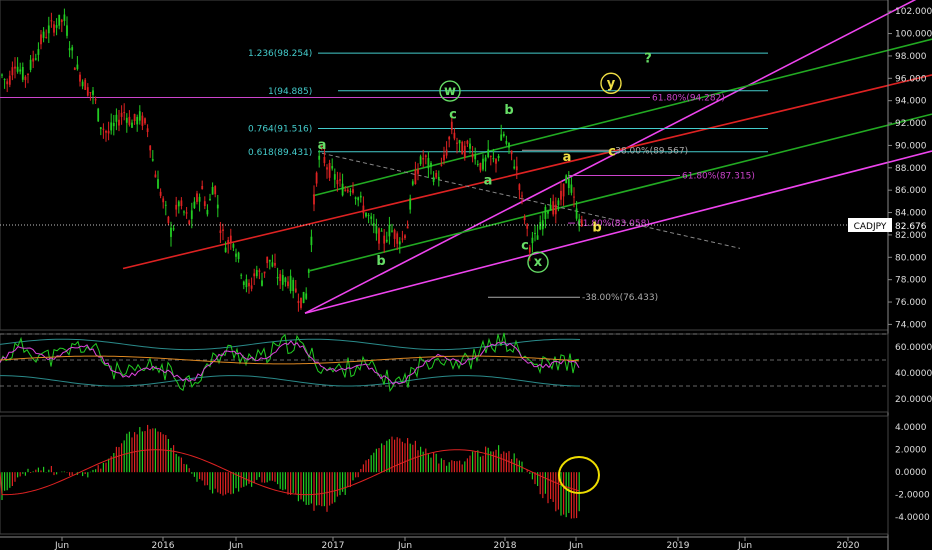 The image size is (932, 550). What do you see at coordinates (848, 545) in the screenshot?
I see `x-tick-label: 2020` at bounding box center [848, 545].